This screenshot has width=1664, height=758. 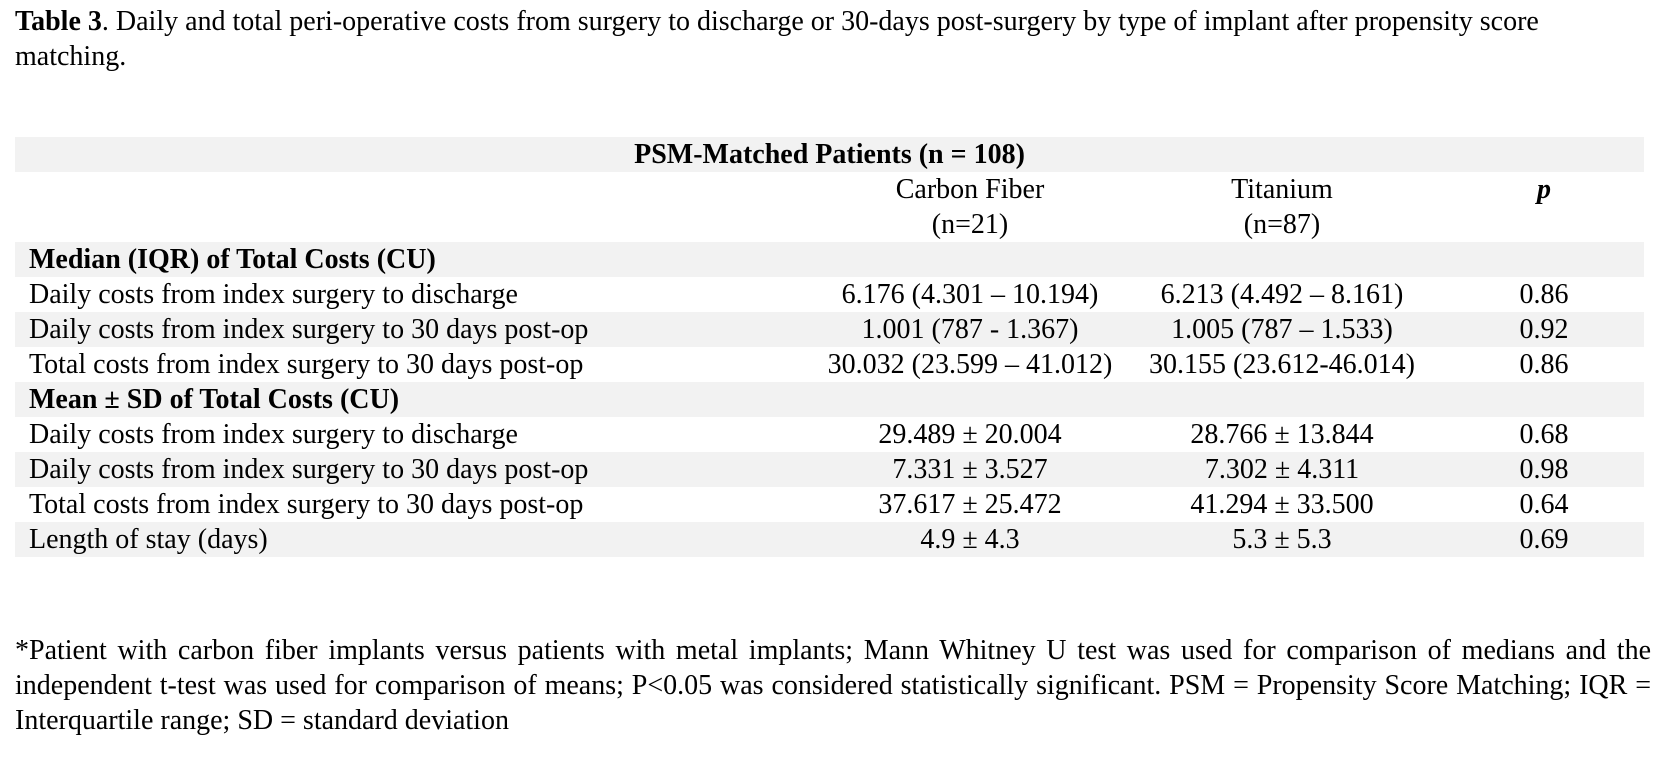 What do you see at coordinates (1282, 224) in the screenshot?
I see `header-titanium-n: (n=87)` at bounding box center [1282, 224].